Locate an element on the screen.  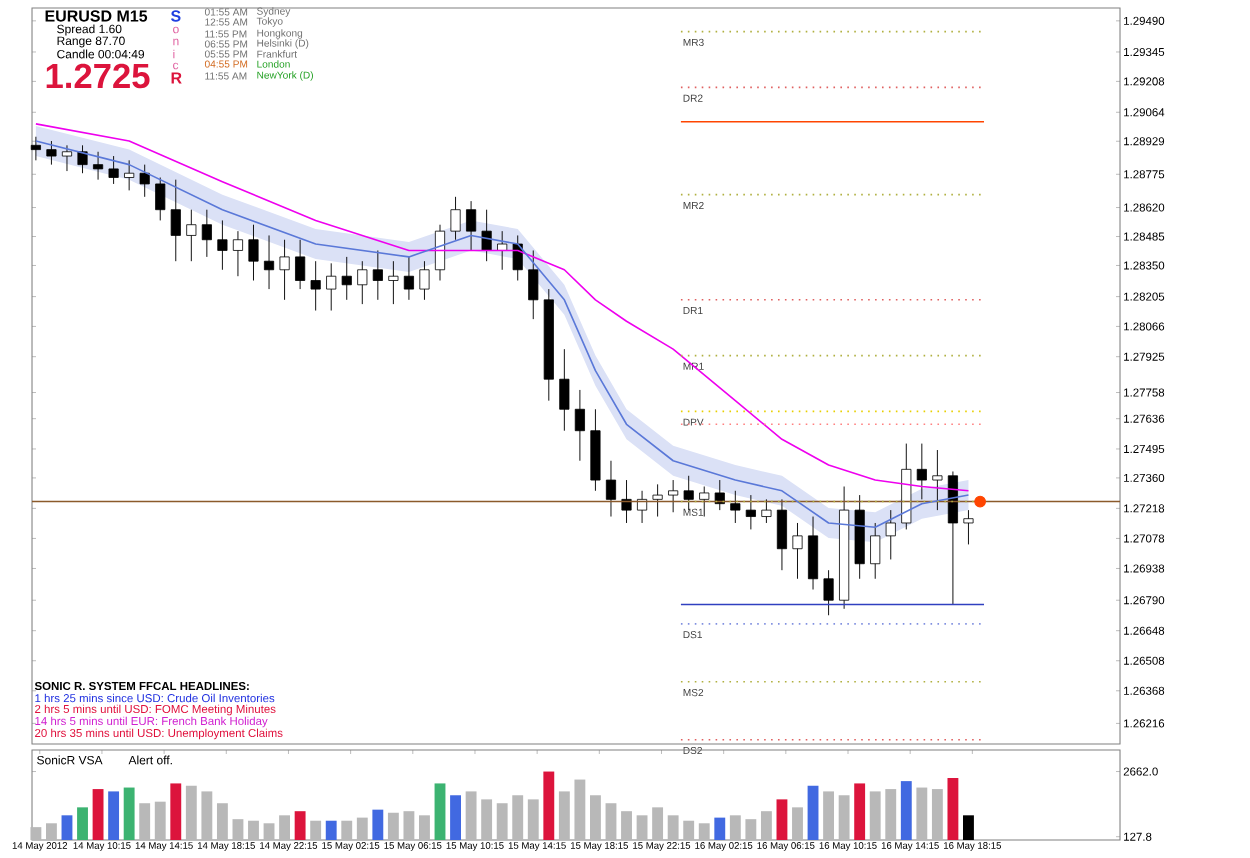
annotation: R is located at coordinates (176, 78).